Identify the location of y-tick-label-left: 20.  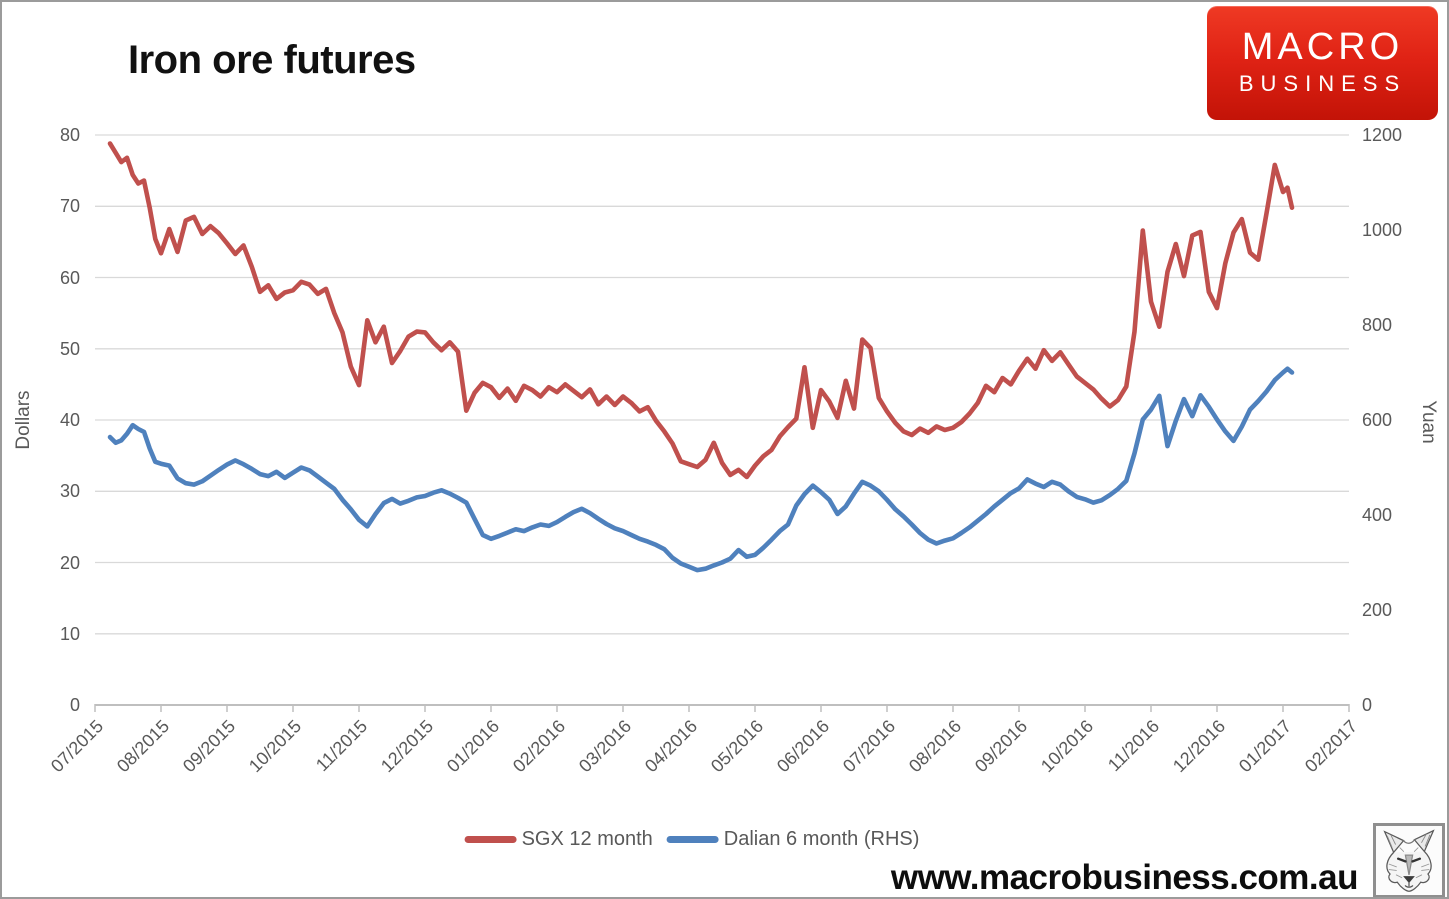
(69, 562).